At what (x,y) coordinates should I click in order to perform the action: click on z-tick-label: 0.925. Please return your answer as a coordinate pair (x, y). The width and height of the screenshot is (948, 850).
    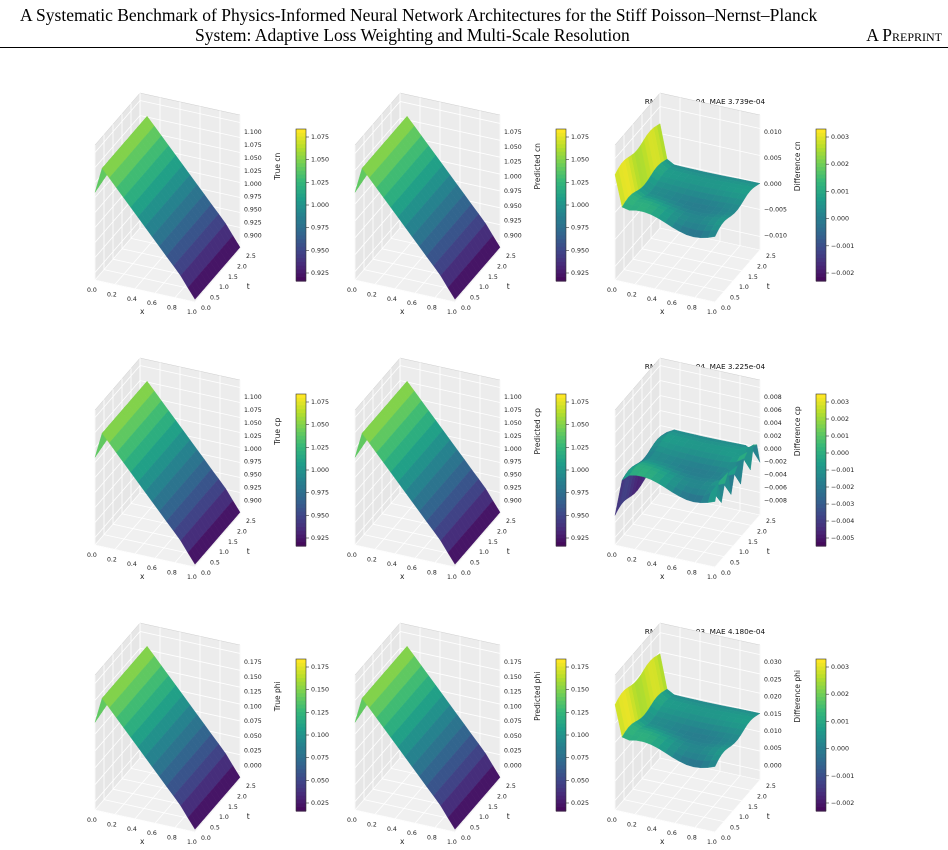
    Looking at the image, I should click on (513, 488).